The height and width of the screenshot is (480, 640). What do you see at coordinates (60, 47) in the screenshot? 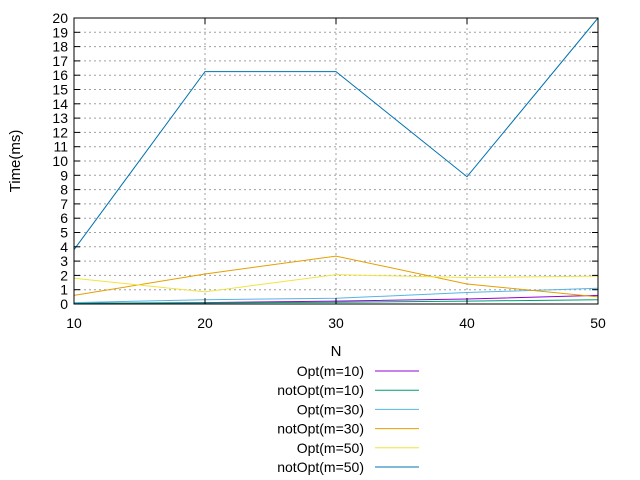
I see `y-tick-label: 18` at bounding box center [60, 47].